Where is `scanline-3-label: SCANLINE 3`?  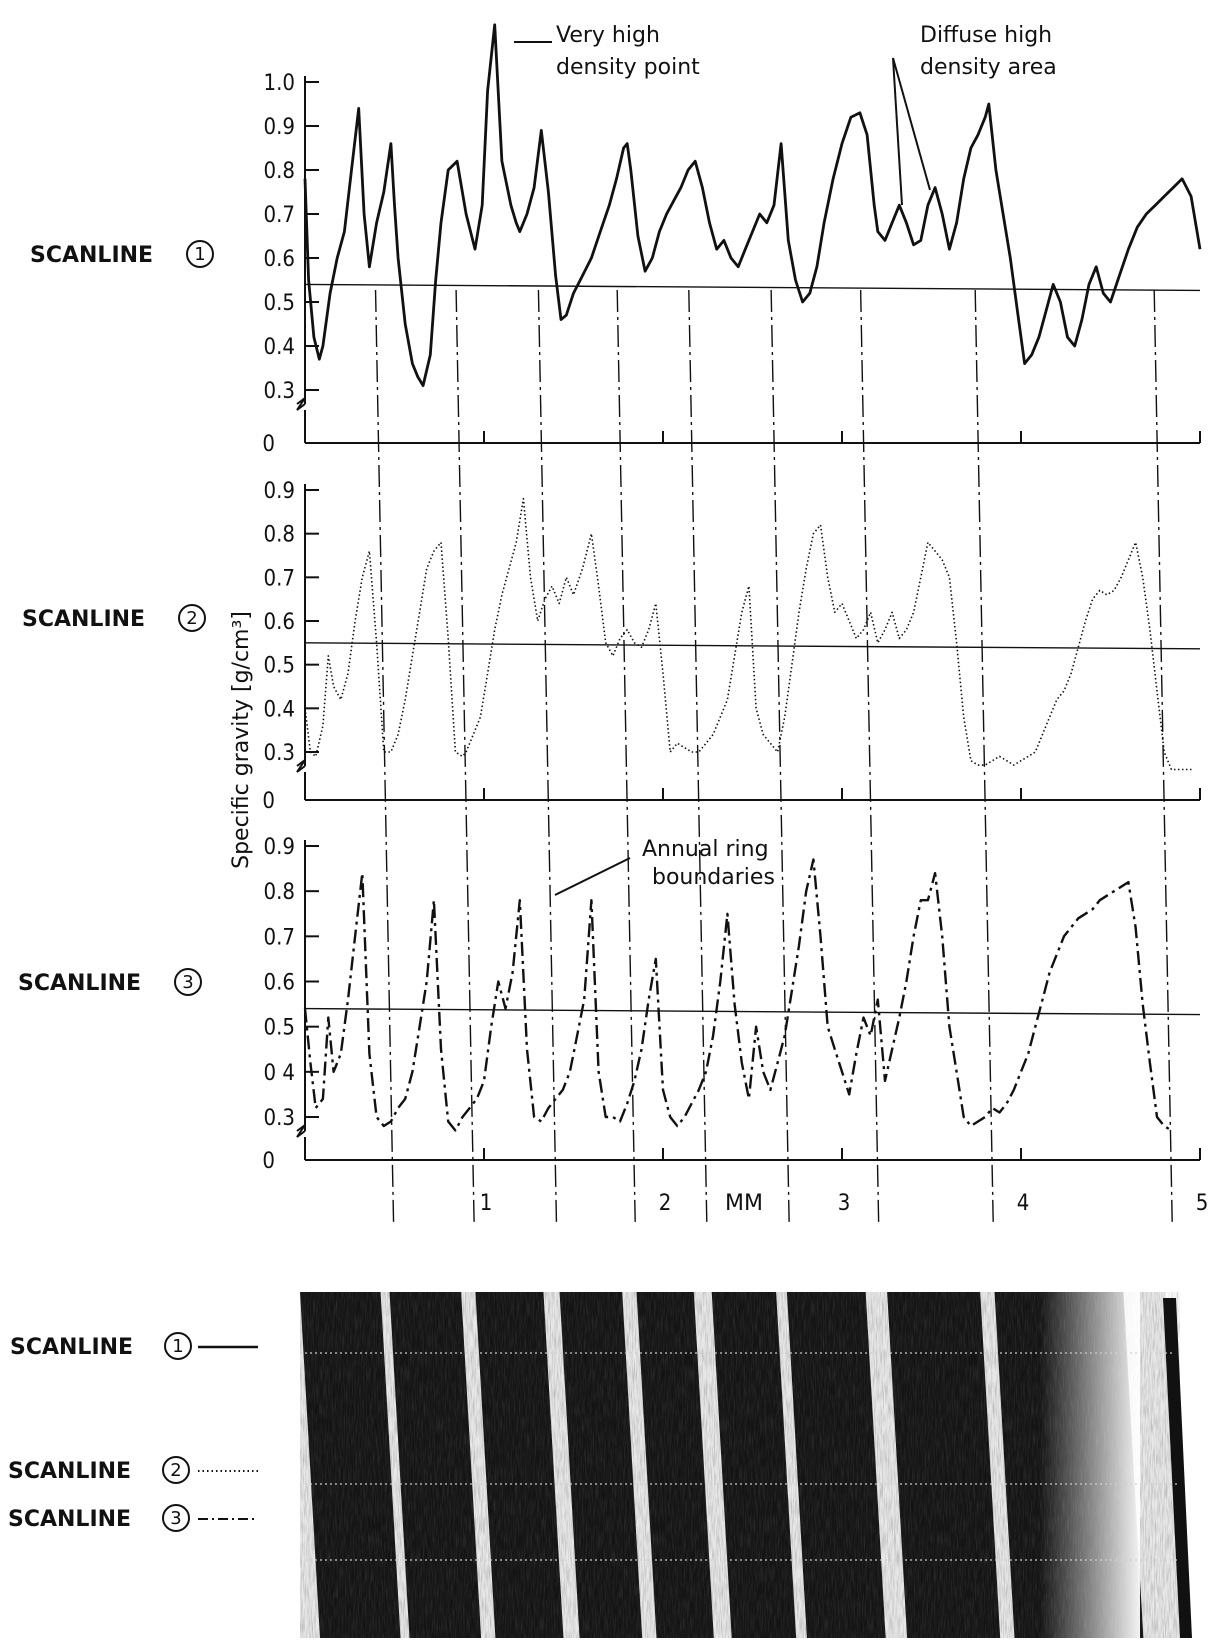 scanline-3-label: SCANLINE 3 is located at coordinates (110, 982).